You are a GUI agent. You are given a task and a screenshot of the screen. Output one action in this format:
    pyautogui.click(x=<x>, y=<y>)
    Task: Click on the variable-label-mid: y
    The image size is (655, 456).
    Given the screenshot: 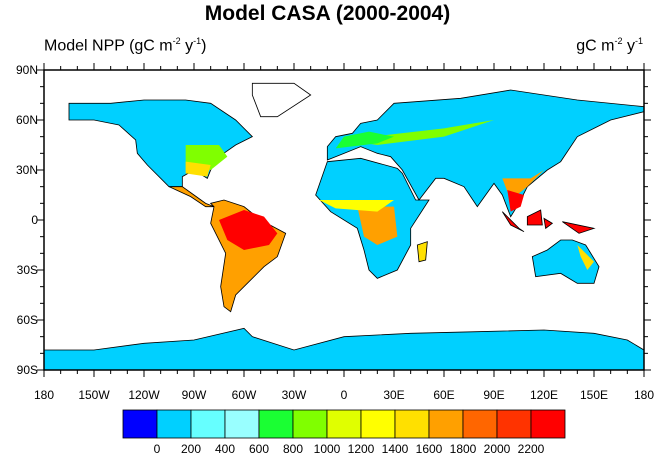 What is the action you would take?
    pyautogui.click(x=187, y=46)
    